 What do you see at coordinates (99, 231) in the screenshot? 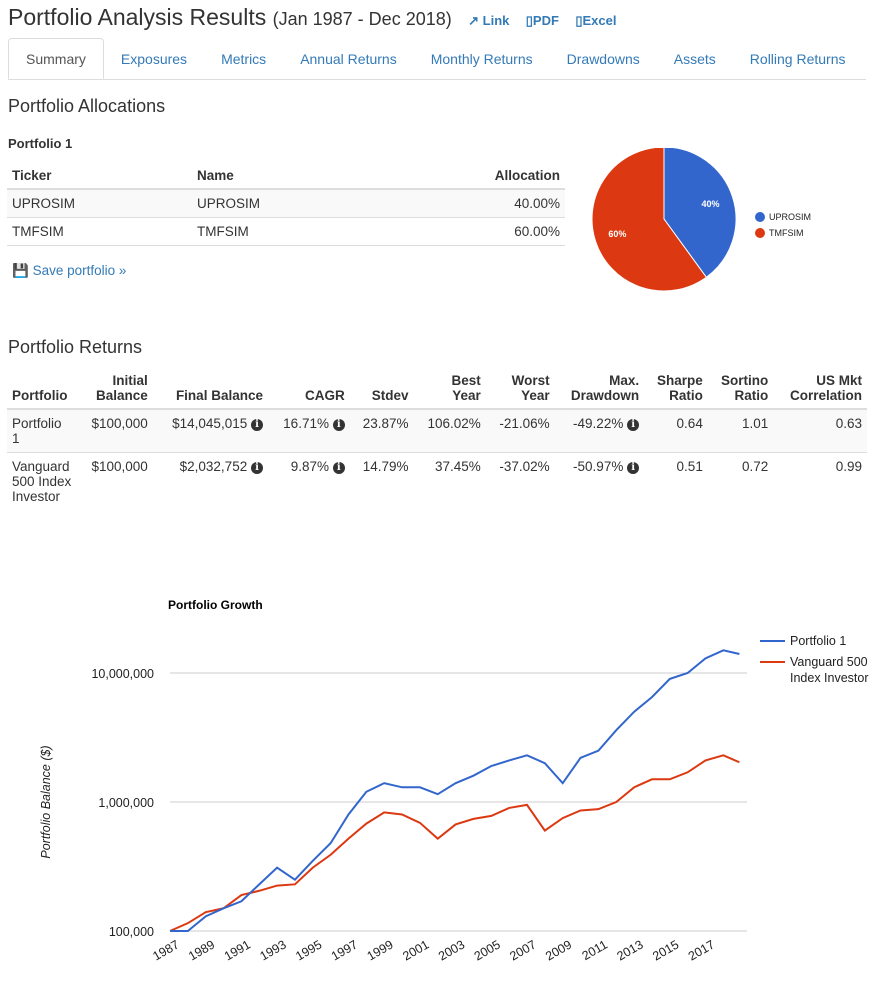
I see `ticker: TMFSIM` at bounding box center [99, 231].